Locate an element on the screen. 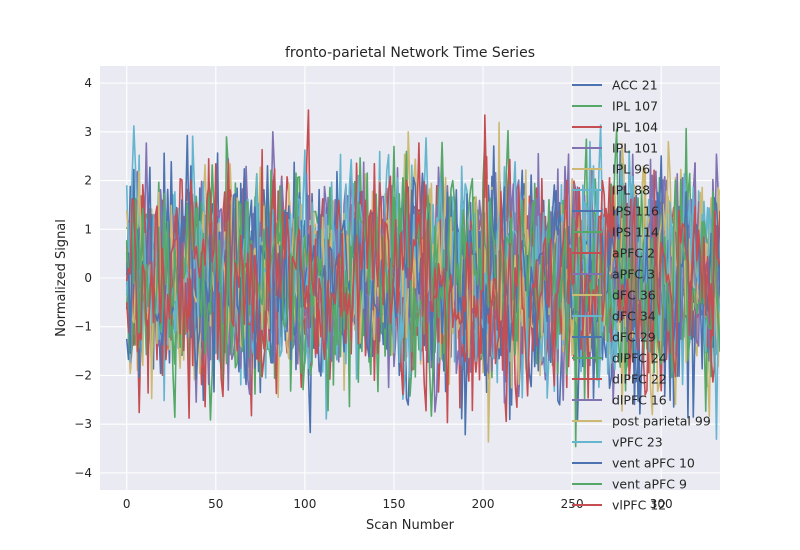 This screenshot has width=800, height=550. y-tick-label: −1 is located at coordinates (83, 327).